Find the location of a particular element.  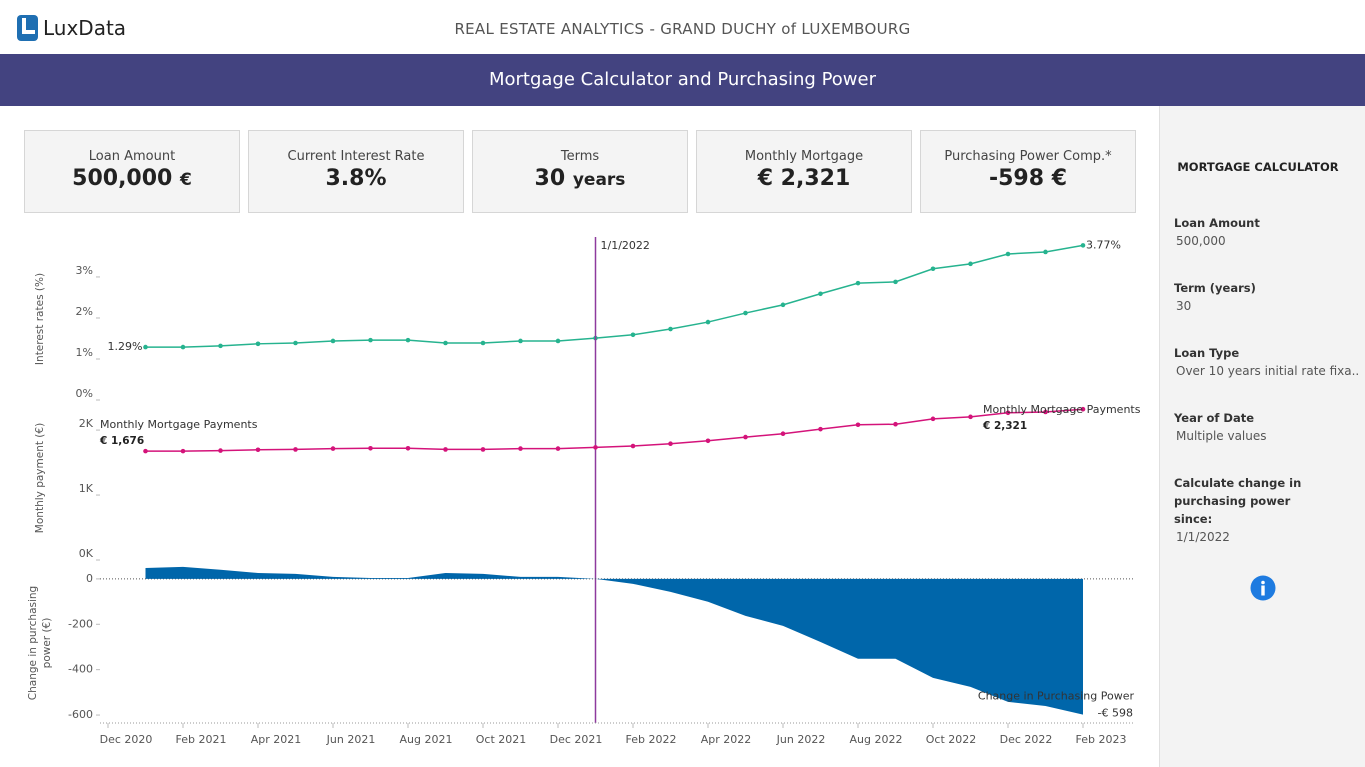

data-label: € 2,321 is located at coordinates (1004, 426).